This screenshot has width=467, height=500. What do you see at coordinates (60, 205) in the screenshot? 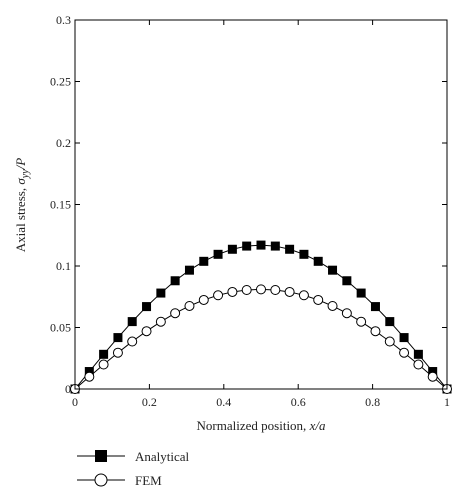
I see `y-tick-label: 0.15` at bounding box center [60, 205].